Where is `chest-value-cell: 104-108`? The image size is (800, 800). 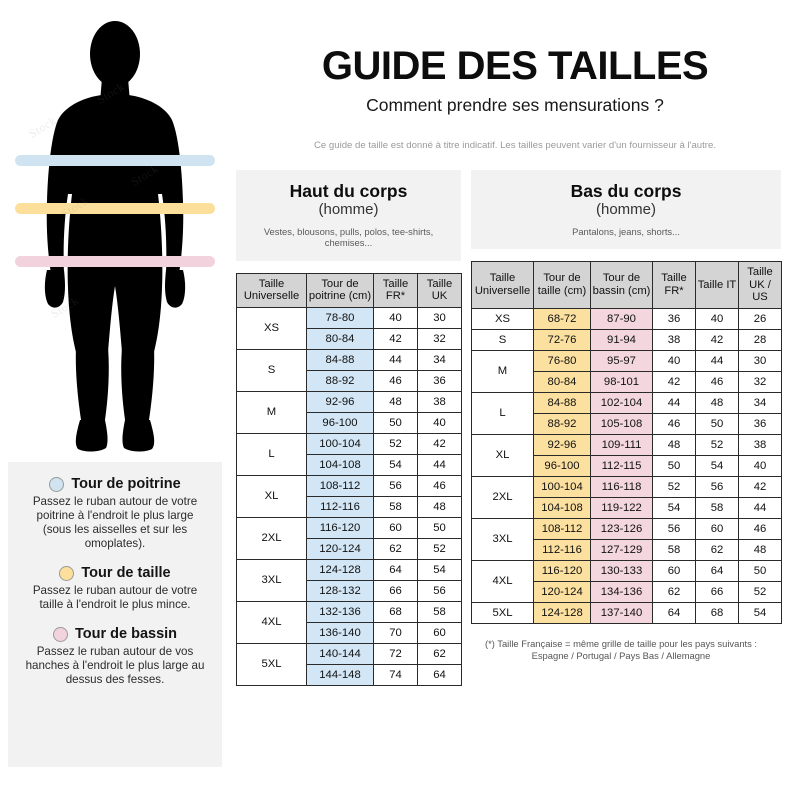
chest-value-cell: 104-108 is located at coordinates (340, 464).